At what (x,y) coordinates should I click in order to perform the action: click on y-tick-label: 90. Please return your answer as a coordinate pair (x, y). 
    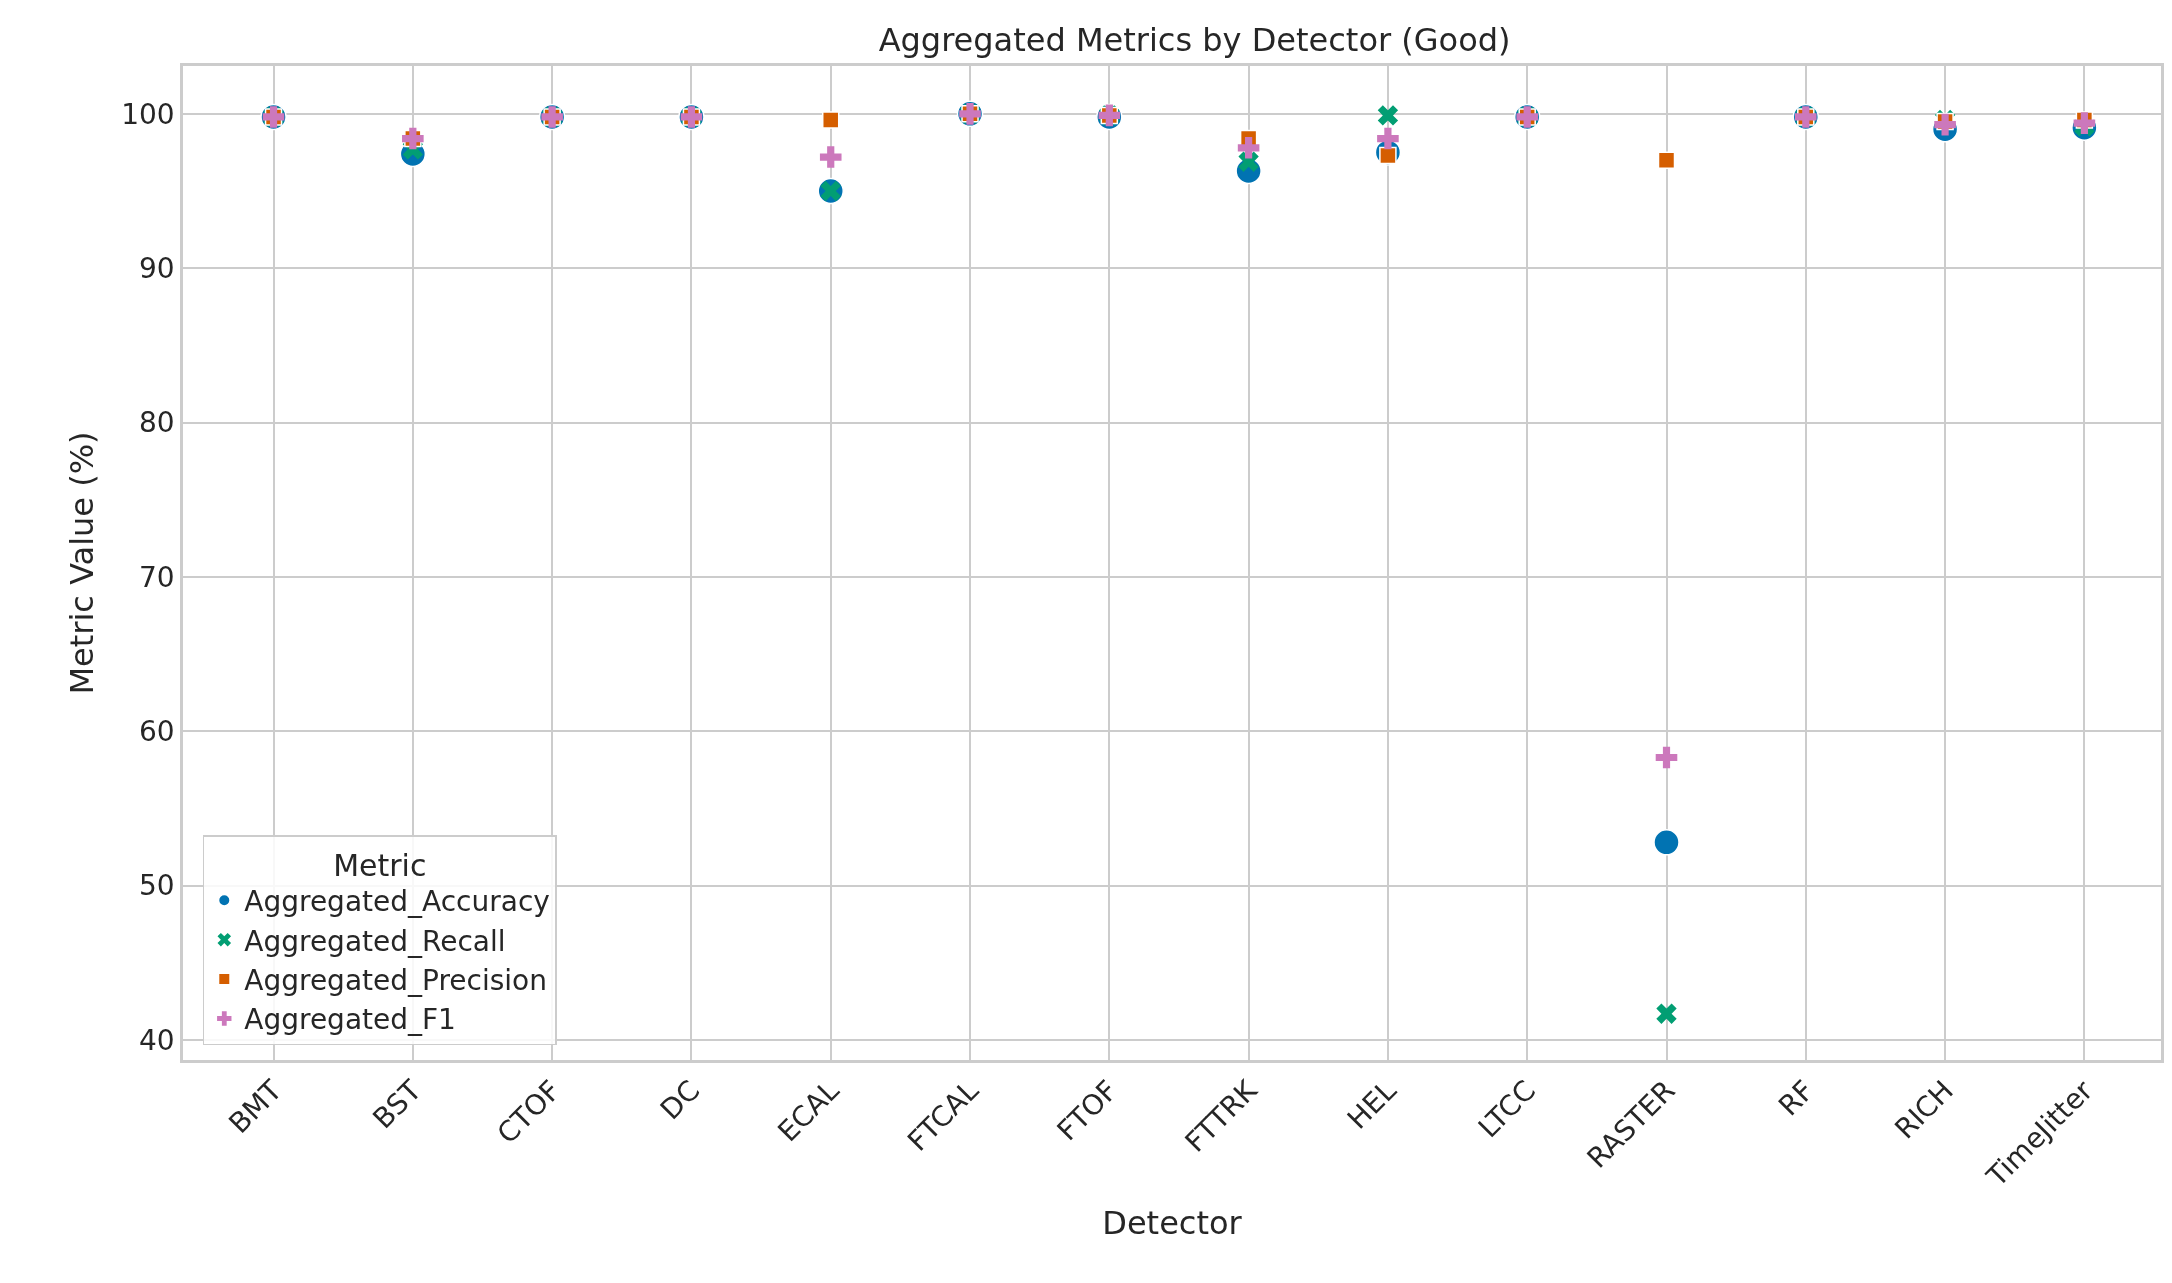
    Looking at the image, I should click on (157, 268).